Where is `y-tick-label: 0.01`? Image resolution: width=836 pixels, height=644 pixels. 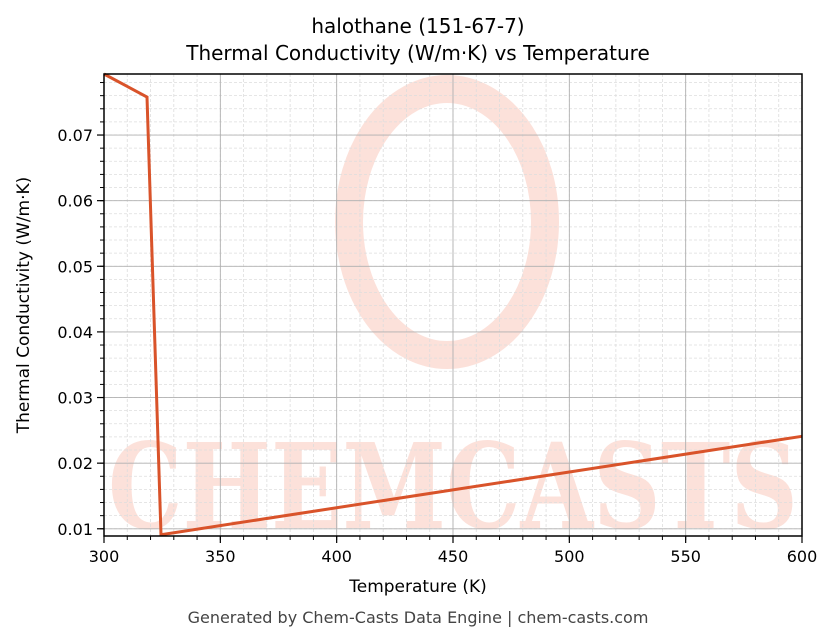
y-tick-label: 0.01 is located at coordinates (75, 529).